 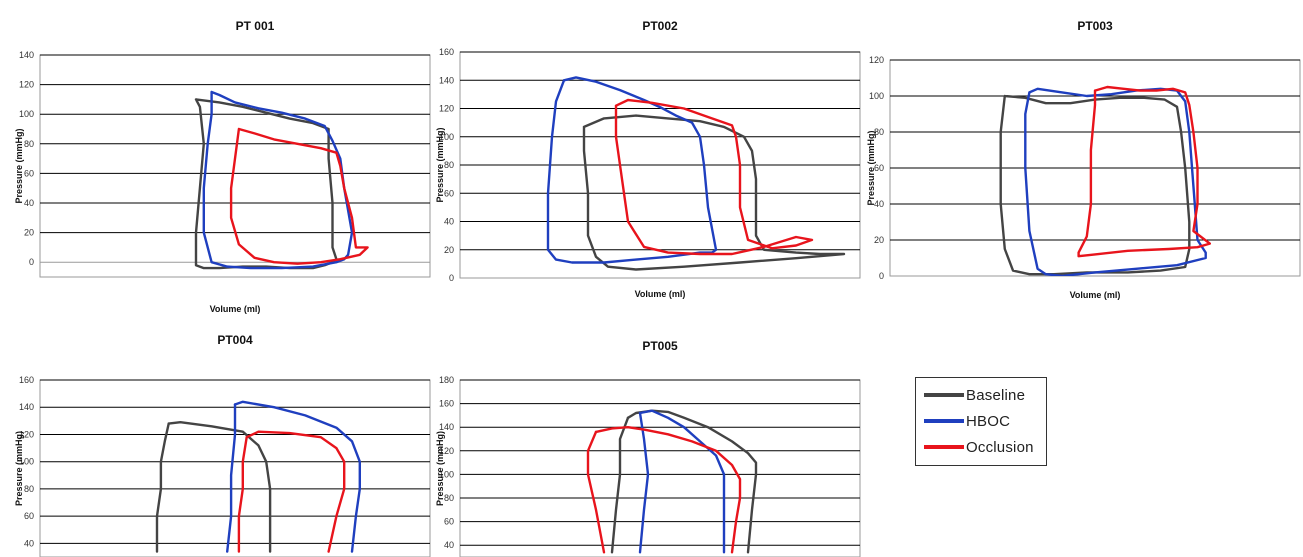 I want to click on plot-area, so click(x=660, y=468).